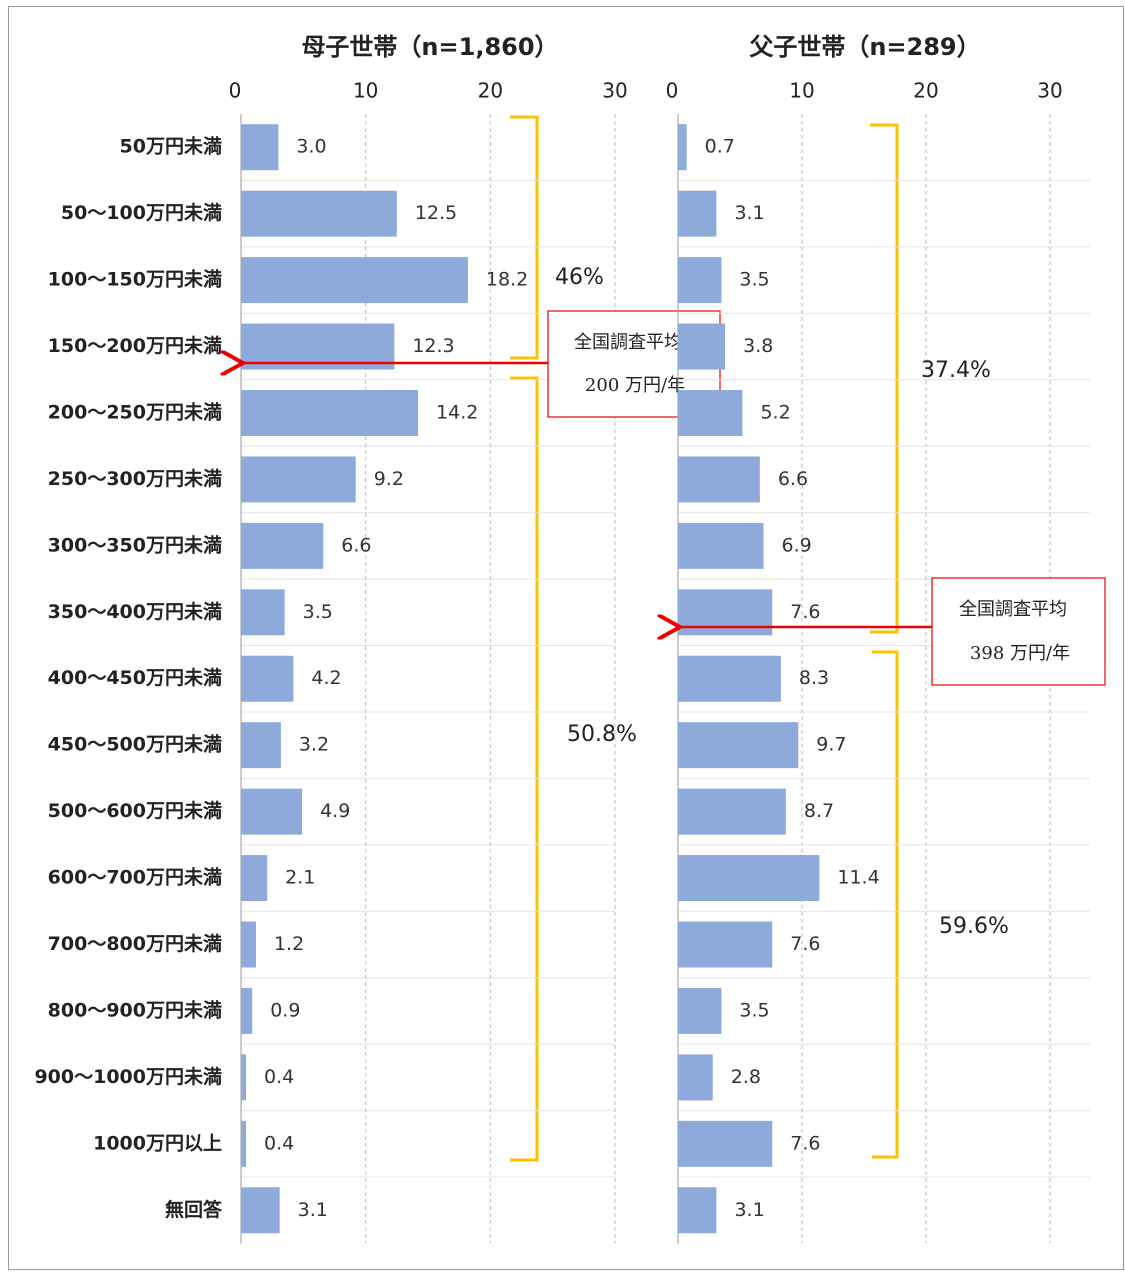  I want to click on value-label: 8.7, so click(819, 811).